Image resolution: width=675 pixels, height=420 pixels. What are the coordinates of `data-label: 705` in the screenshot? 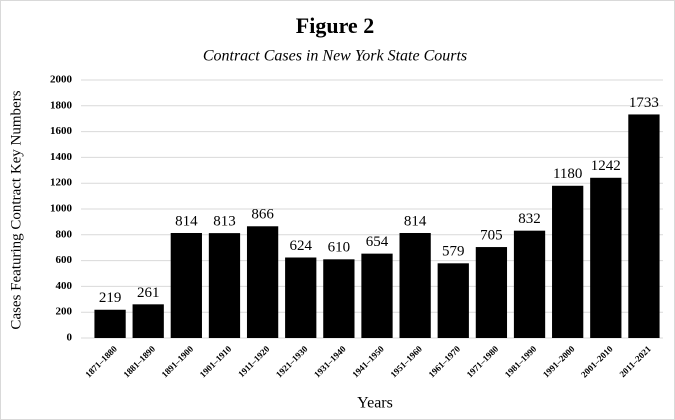 It's located at (491, 235).